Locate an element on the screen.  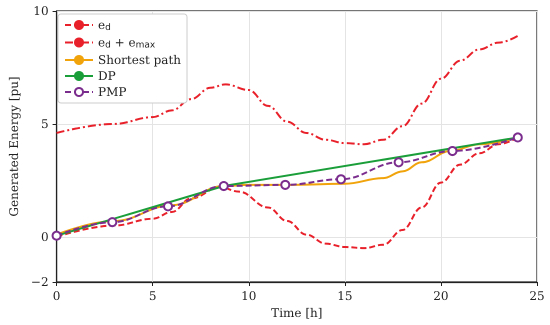
y-tick-label: 0 is located at coordinates (44, 237).